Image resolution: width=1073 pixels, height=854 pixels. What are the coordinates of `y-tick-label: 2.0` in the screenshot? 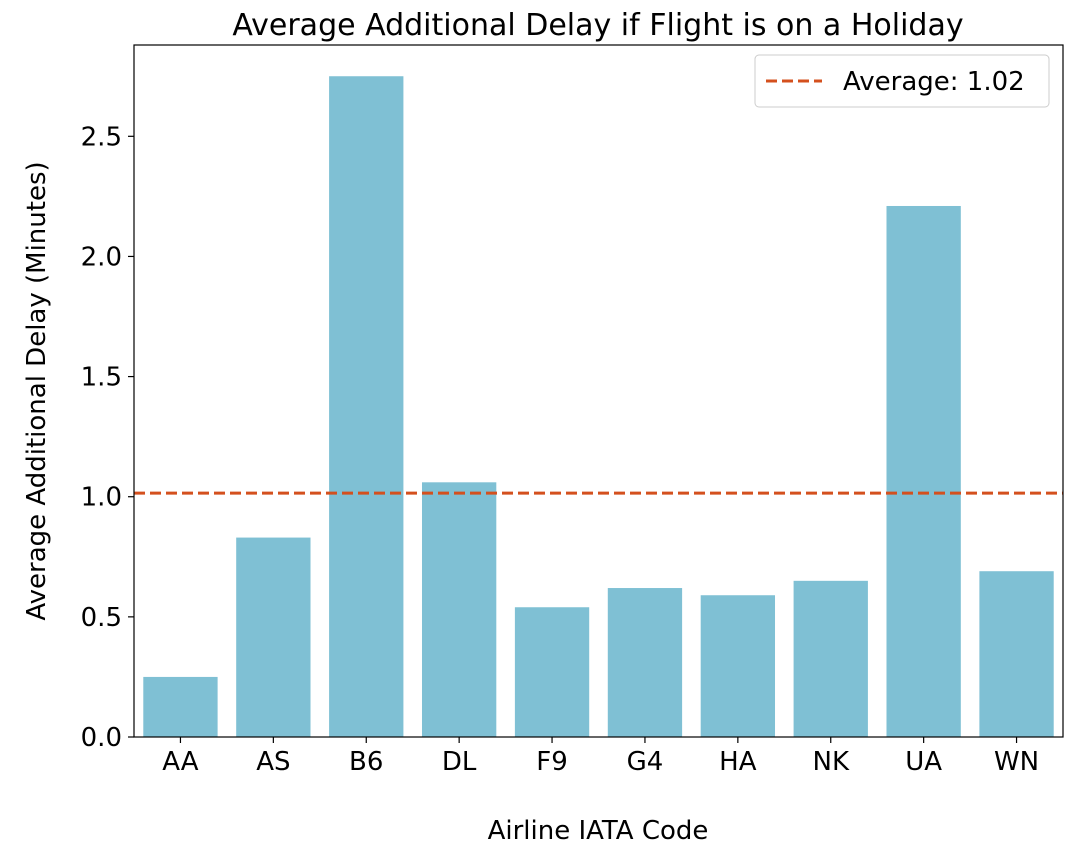 It's located at (101, 257).